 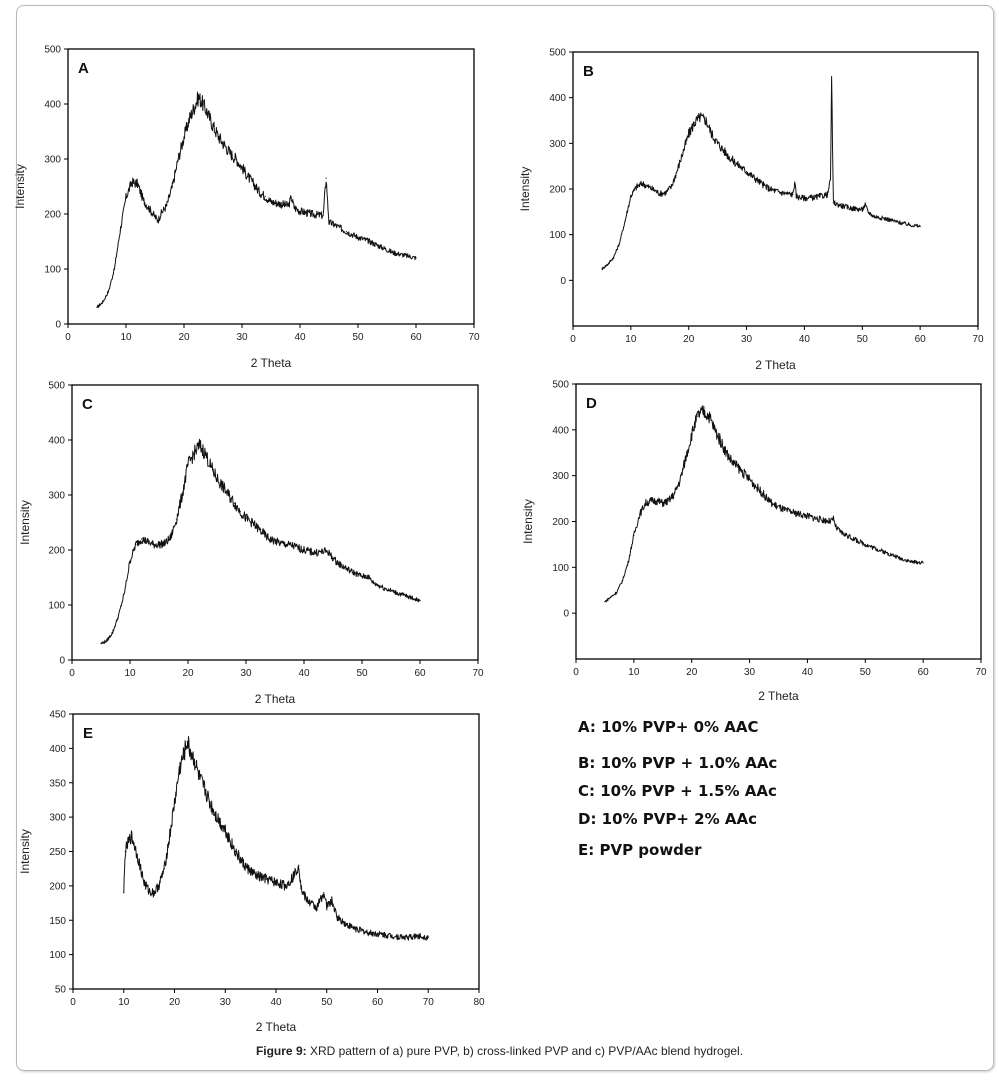 What do you see at coordinates (61, 990) in the screenshot?
I see `y-tick-label: 50` at bounding box center [61, 990].